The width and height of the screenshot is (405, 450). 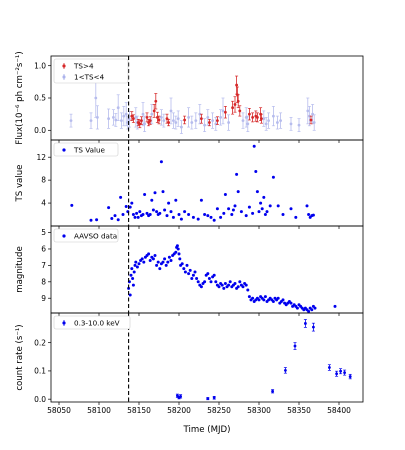 What do you see at coordinates (40, 65) in the screenshot?
I see `y-tick-label-flux: 1.0` at bounding box center [40, 65].